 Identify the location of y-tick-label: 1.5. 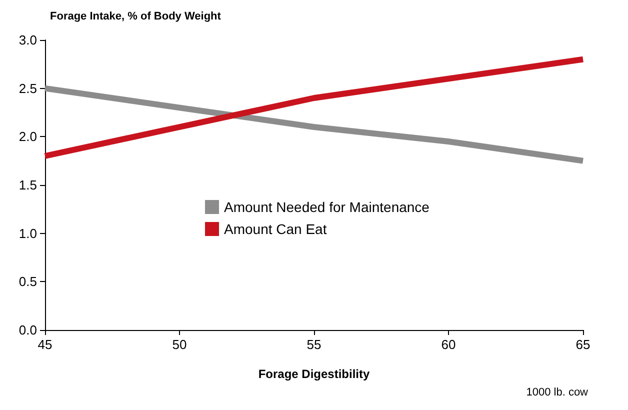
(27, 185).